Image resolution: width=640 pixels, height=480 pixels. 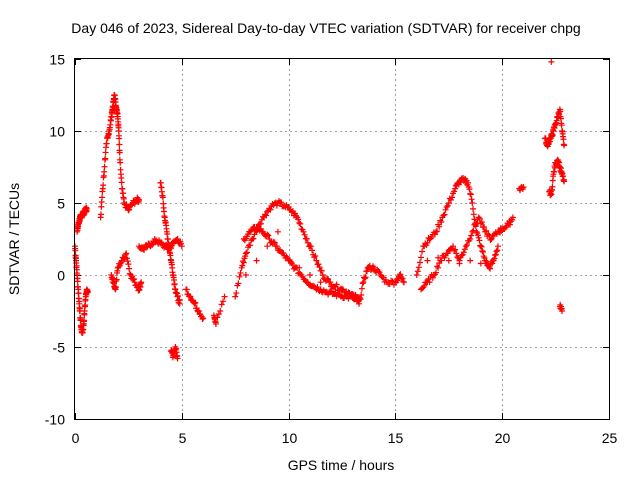 What do you see at coordinates (14, 239) in the screenshot?
I see `y-axis-label: SDTVAR / TECUs` at bounding box center [14, 239].